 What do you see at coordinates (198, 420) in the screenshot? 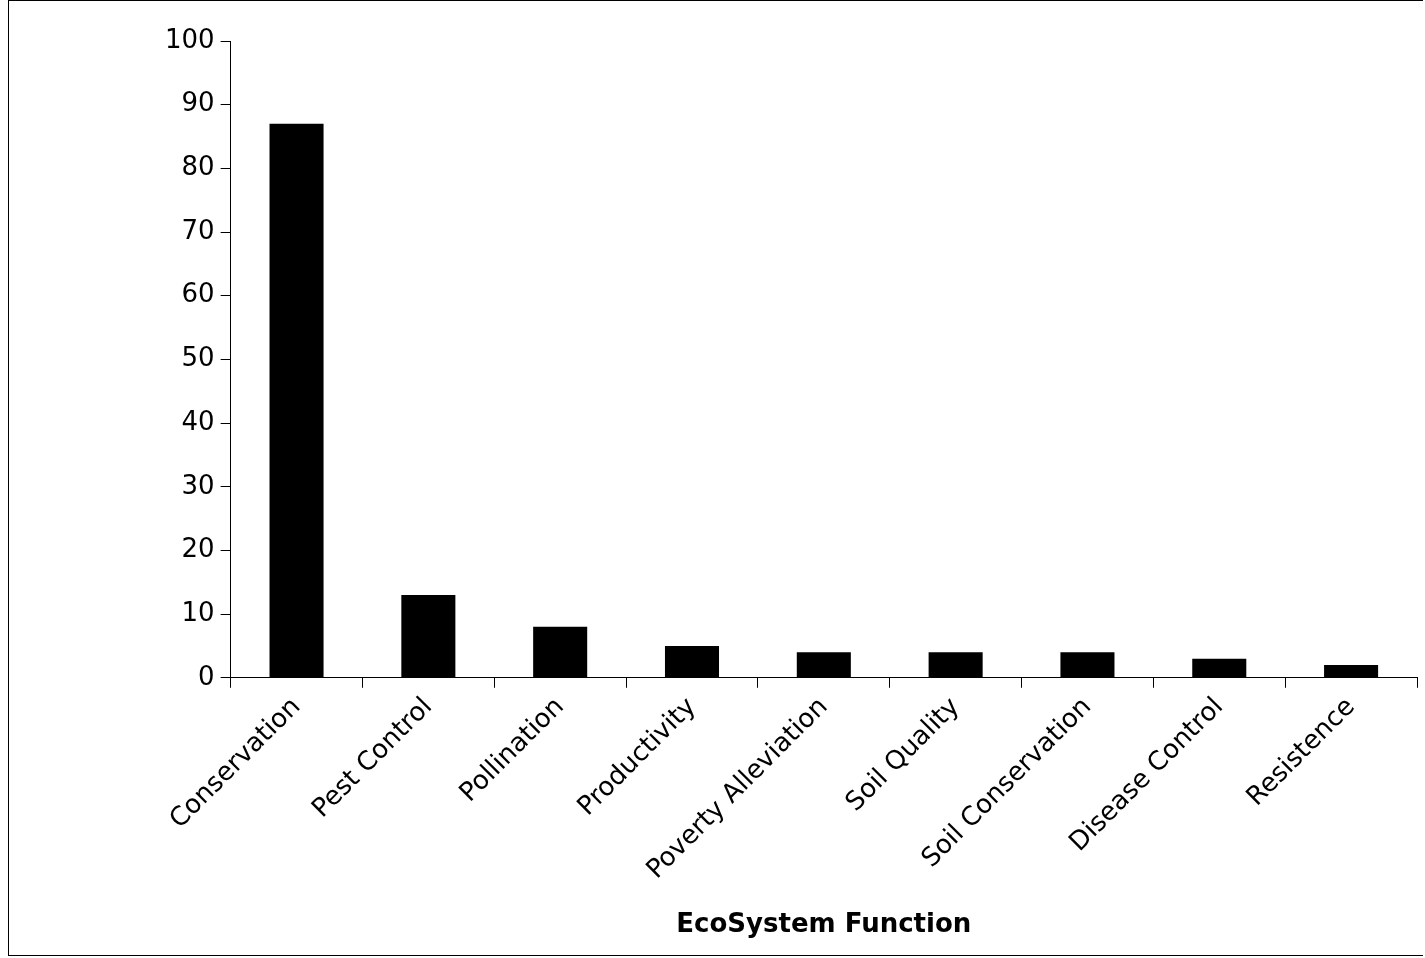
I see `y-tick-label: 40` at bounding box center [198, 420].